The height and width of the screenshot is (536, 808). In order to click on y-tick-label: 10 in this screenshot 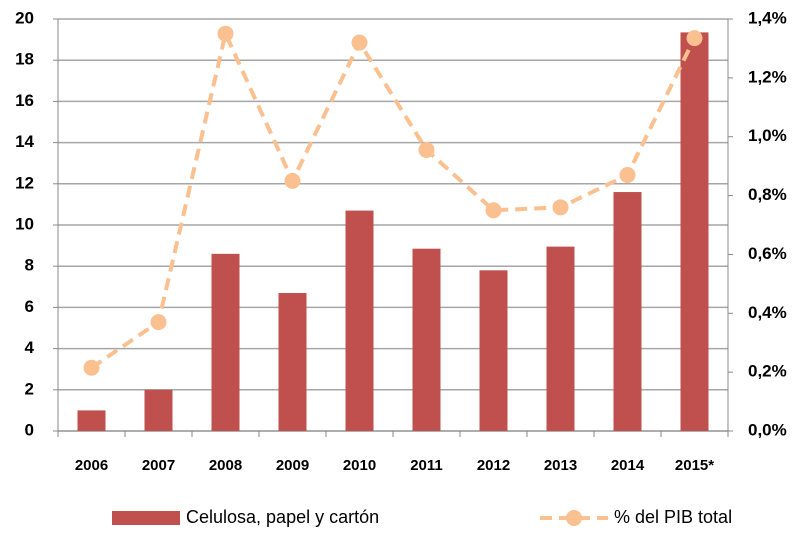, I will do `click(24, 223)`.